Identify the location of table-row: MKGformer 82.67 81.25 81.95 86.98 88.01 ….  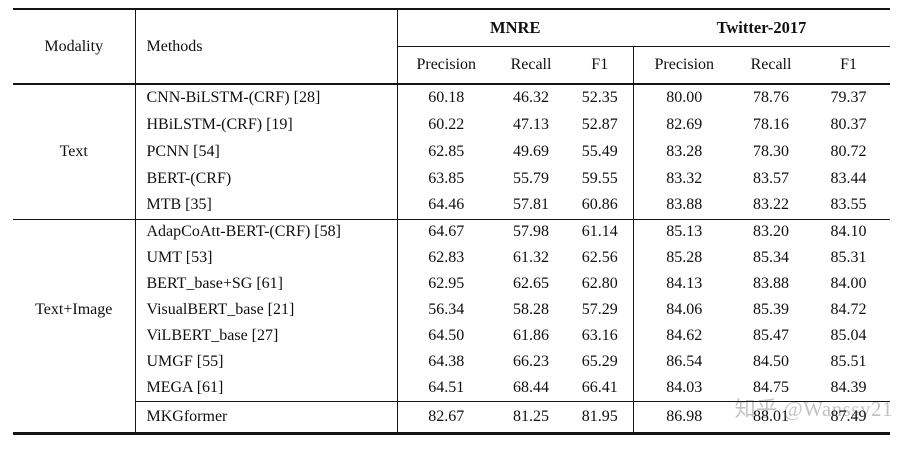
(452, 416).